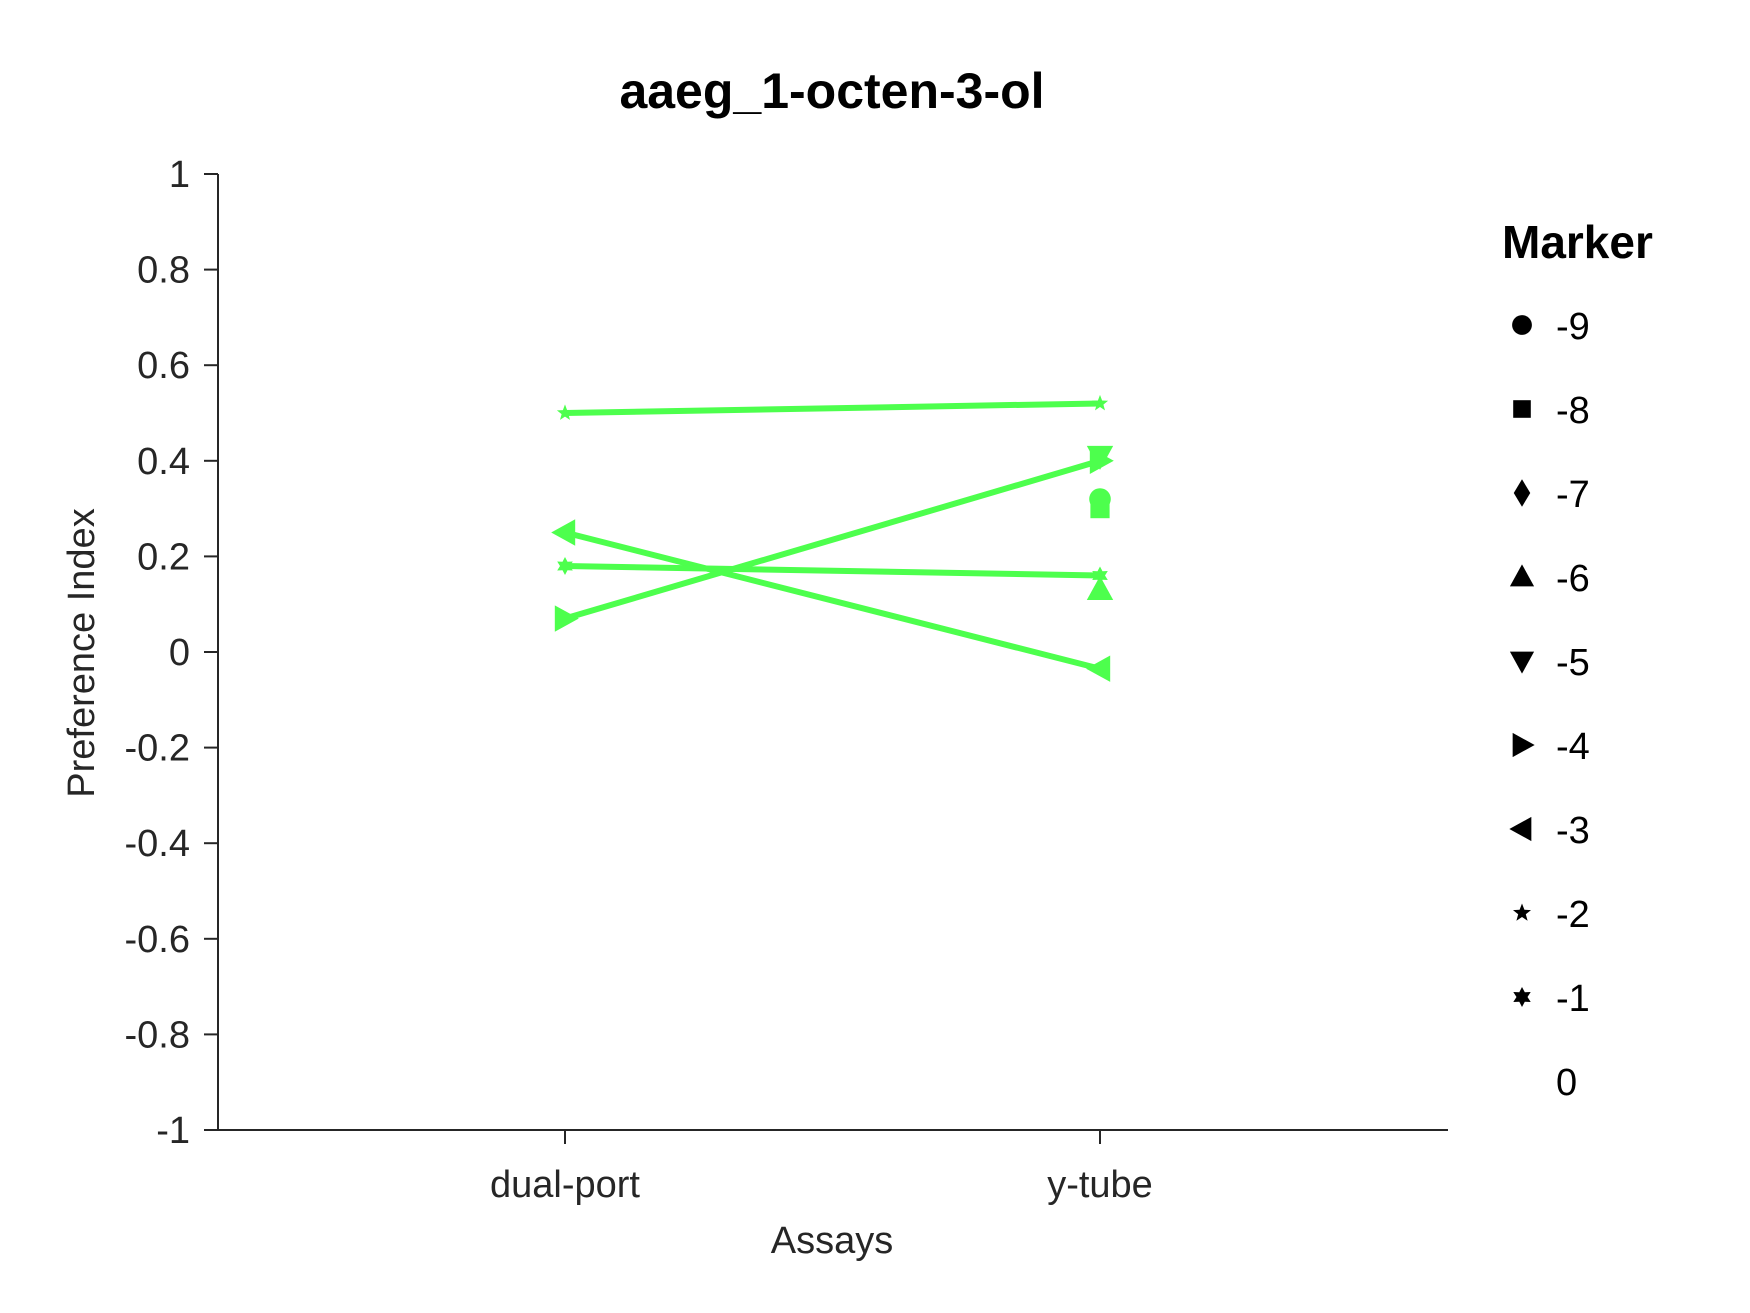 This screenshot has height=1313, width=1750. I want to click on legend-entry: -7, so click(1551, 495).